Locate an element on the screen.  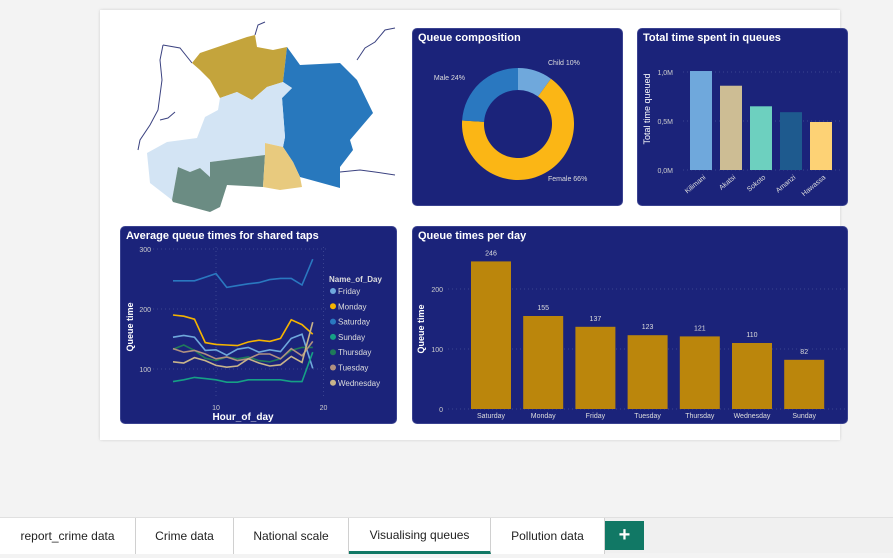
donut-slice-male is located at coordinates (490, 95).